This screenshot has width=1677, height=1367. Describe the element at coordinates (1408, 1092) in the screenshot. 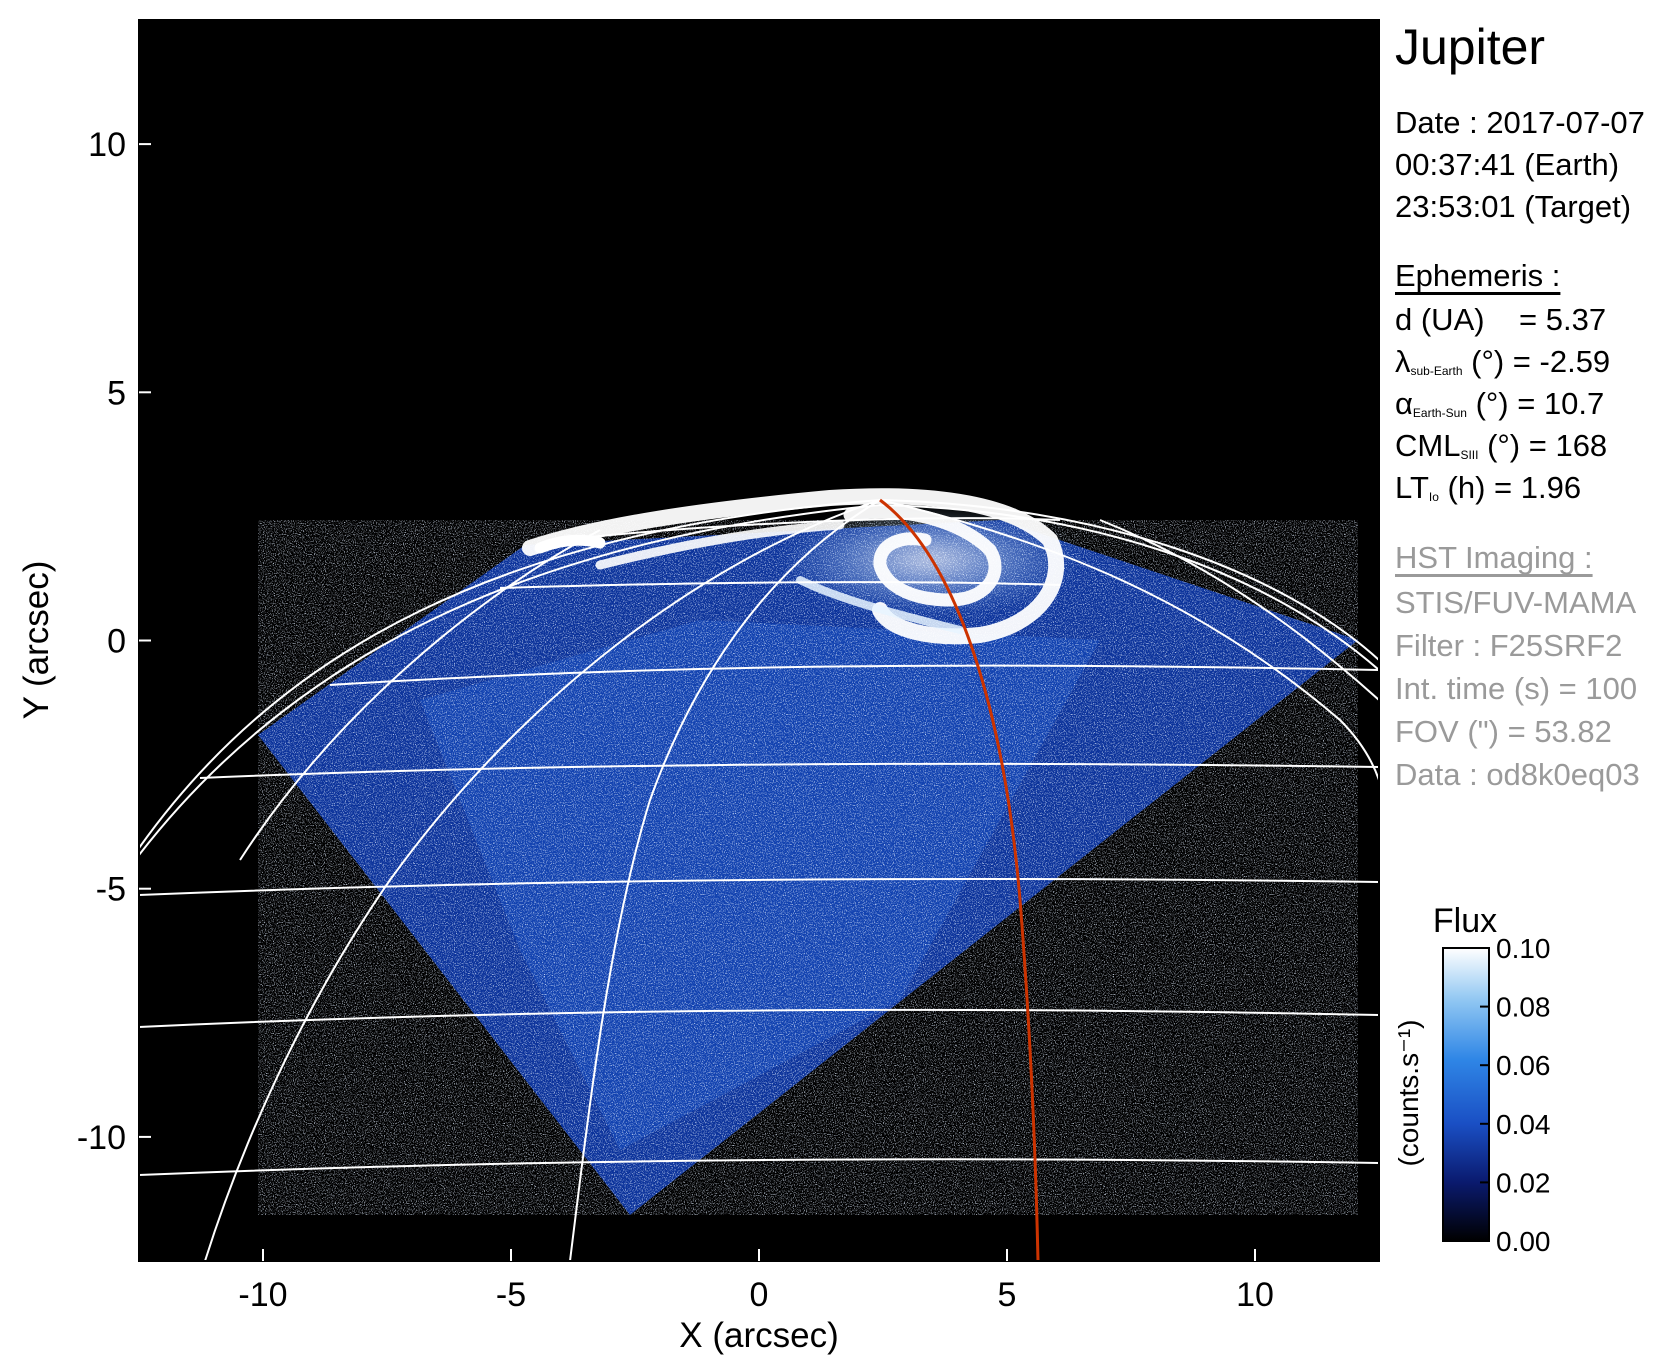

I see `colorbar-unit: (counts.s⁻¹)` at that location.